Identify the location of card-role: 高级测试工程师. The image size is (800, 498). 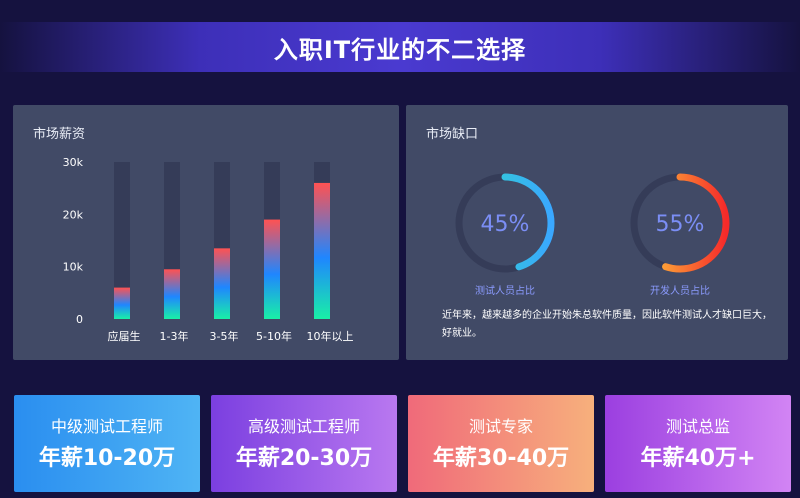
(303, 426).